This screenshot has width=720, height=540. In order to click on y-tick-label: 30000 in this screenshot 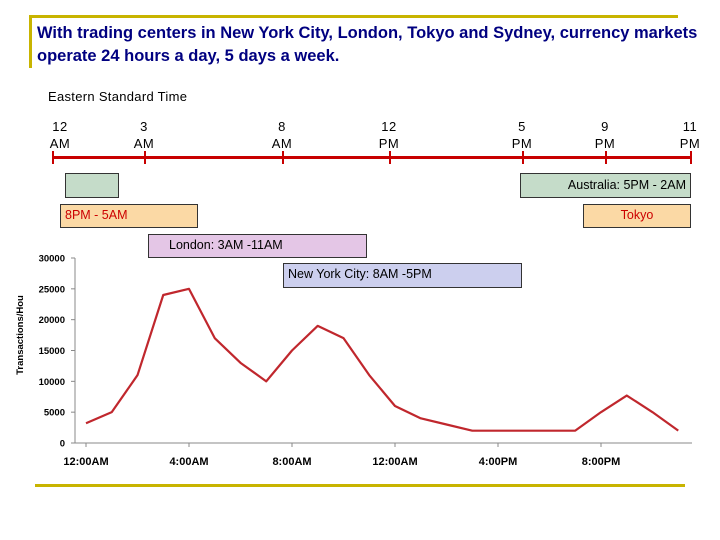, I will do `click(52, 259)`.